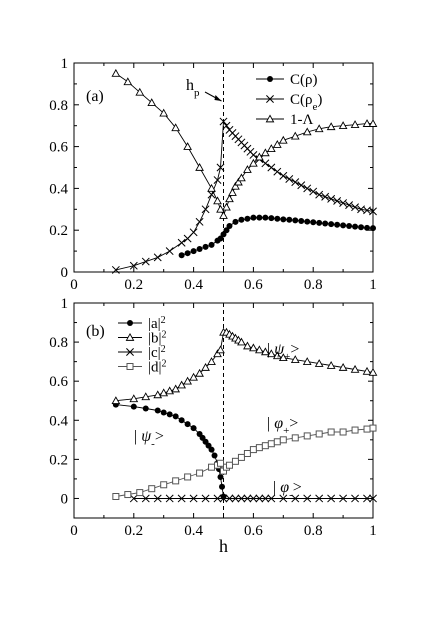 The width and height of the screenshot is (436, 620). I want to click on legend-label-part: 1-Λ, so click(301, 120).